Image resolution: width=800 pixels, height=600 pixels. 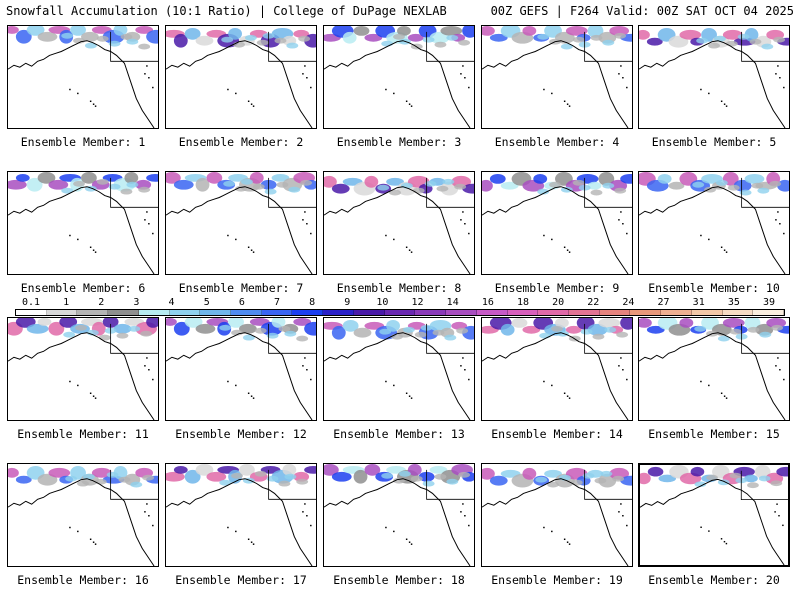 I want to click on member-label: Ensemble Member: 14, so click(x=557, y=434).